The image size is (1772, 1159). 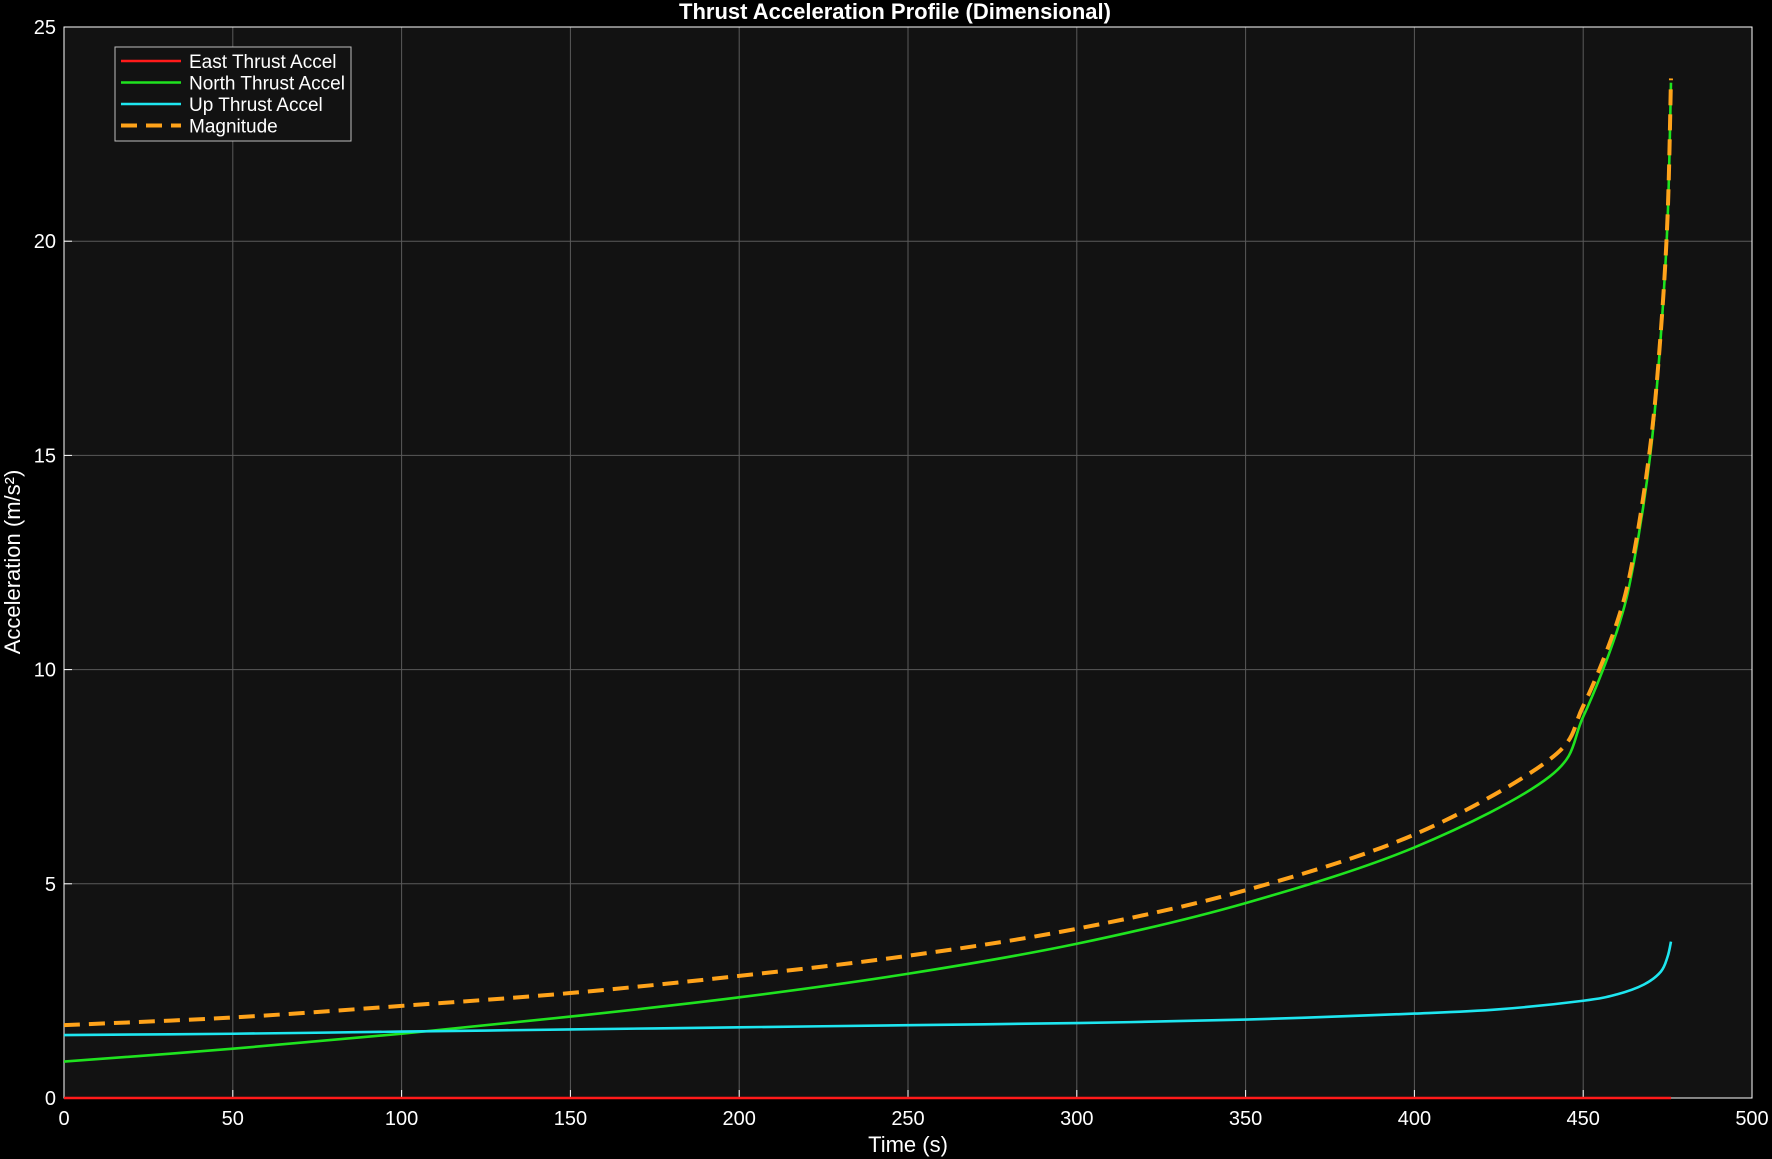 What do you see at coordinates (570, 1119) in the screenshot?
I see `x-tick-label-3: 150` at bounding box center [570, 1119].